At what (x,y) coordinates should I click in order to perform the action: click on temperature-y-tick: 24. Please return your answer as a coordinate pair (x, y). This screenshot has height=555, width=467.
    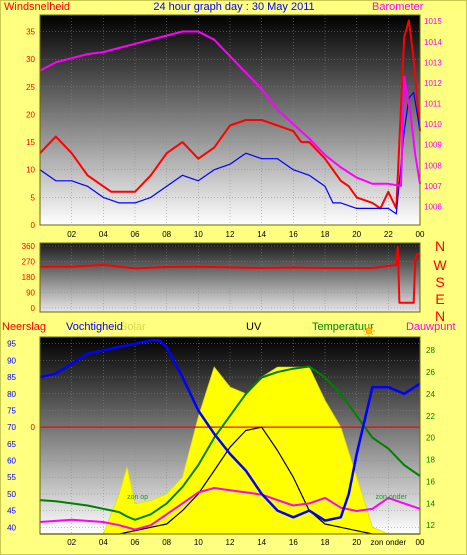
    Looking at the image, I should click on (430, 394).